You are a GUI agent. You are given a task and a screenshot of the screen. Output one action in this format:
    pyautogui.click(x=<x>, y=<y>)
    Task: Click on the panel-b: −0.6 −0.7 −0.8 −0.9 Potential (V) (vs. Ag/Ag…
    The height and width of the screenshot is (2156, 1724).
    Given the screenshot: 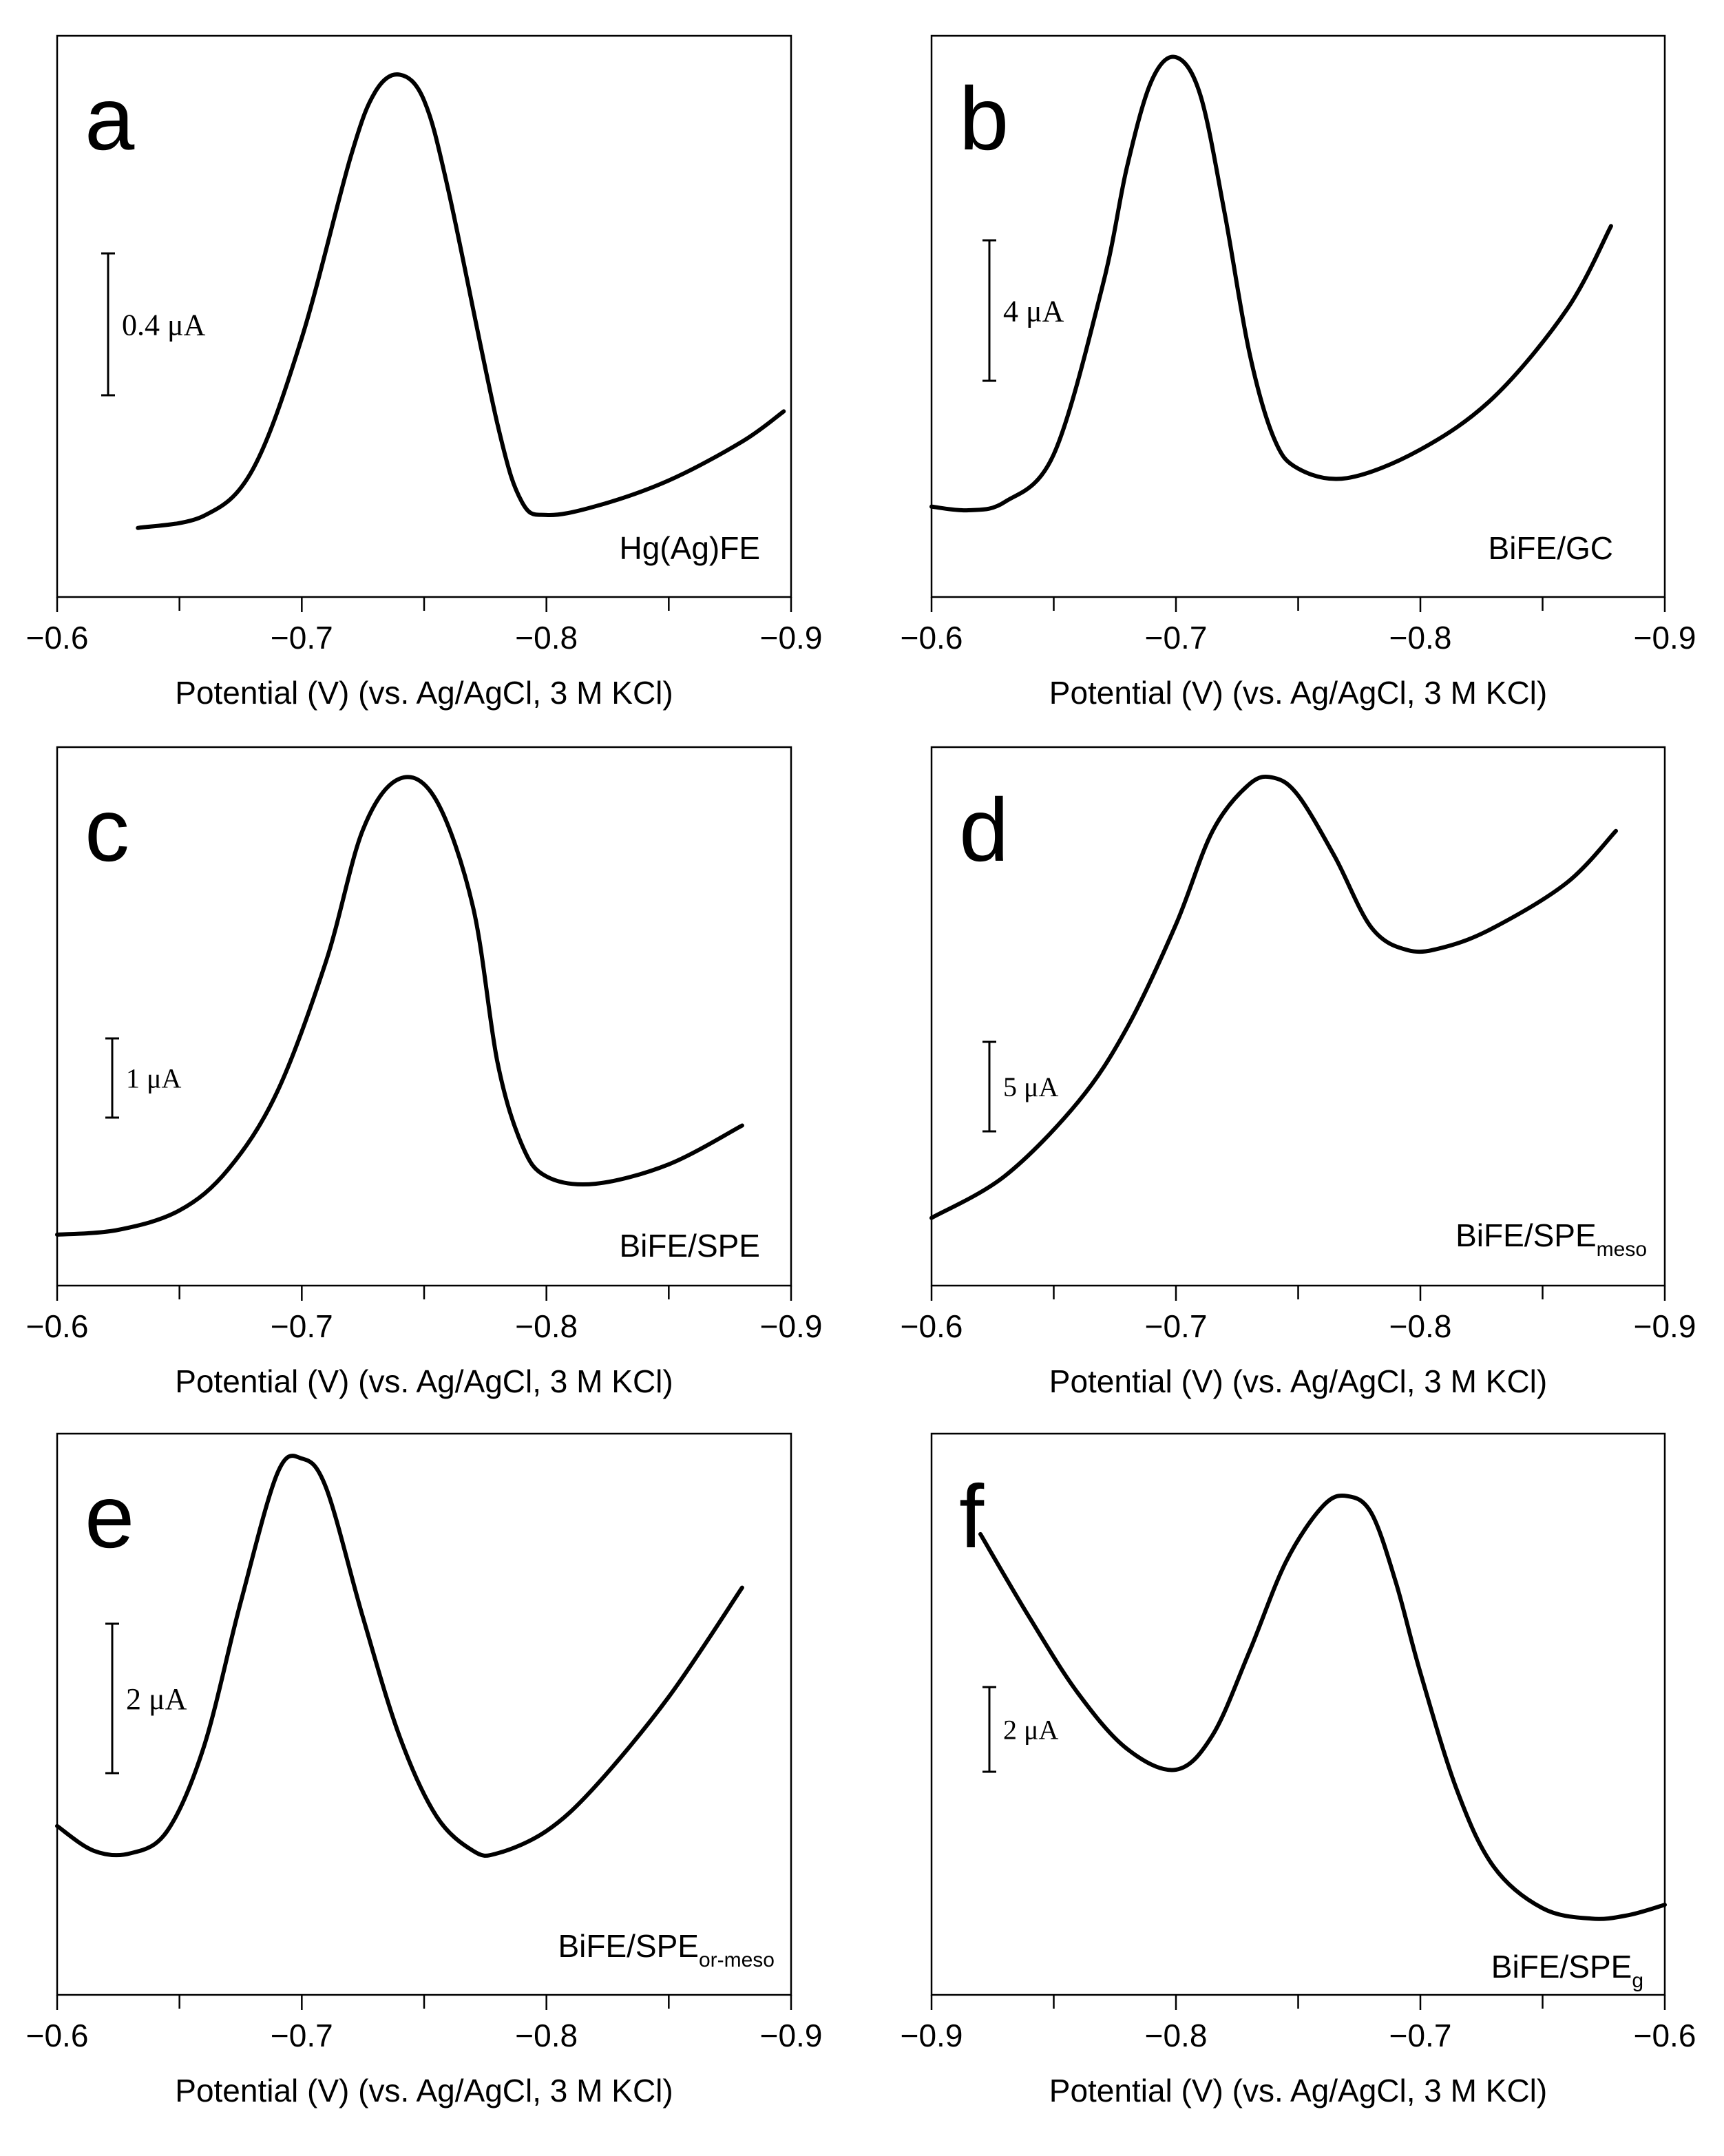 What is the action you would take?
    pyautogui.click(x=1298, y=372)
    